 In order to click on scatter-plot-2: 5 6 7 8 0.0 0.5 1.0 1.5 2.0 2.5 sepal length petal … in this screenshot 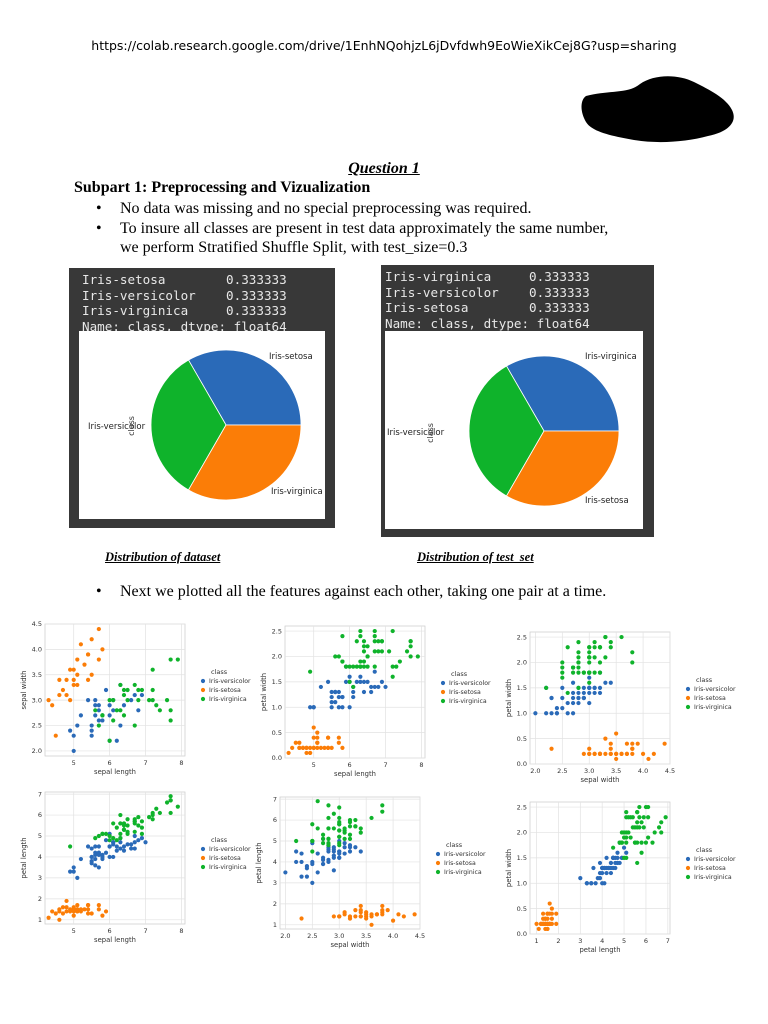, I will do `click(377, 707)`.